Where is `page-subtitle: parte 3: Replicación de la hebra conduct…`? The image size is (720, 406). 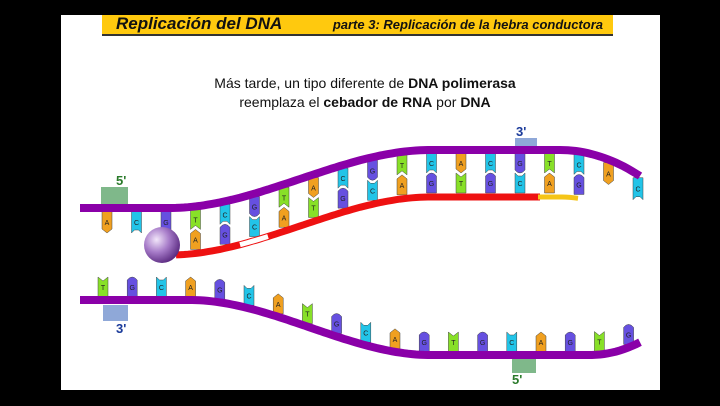 page-subtitle: parte 3: Replicación de la hebra conduct… is located at coordinates (467, 24).